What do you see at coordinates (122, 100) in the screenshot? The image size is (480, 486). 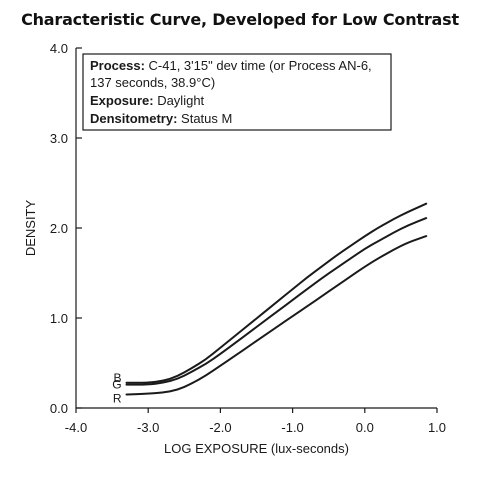 I see `exposure-label: Exposure:` at bounding box center [122, 100].